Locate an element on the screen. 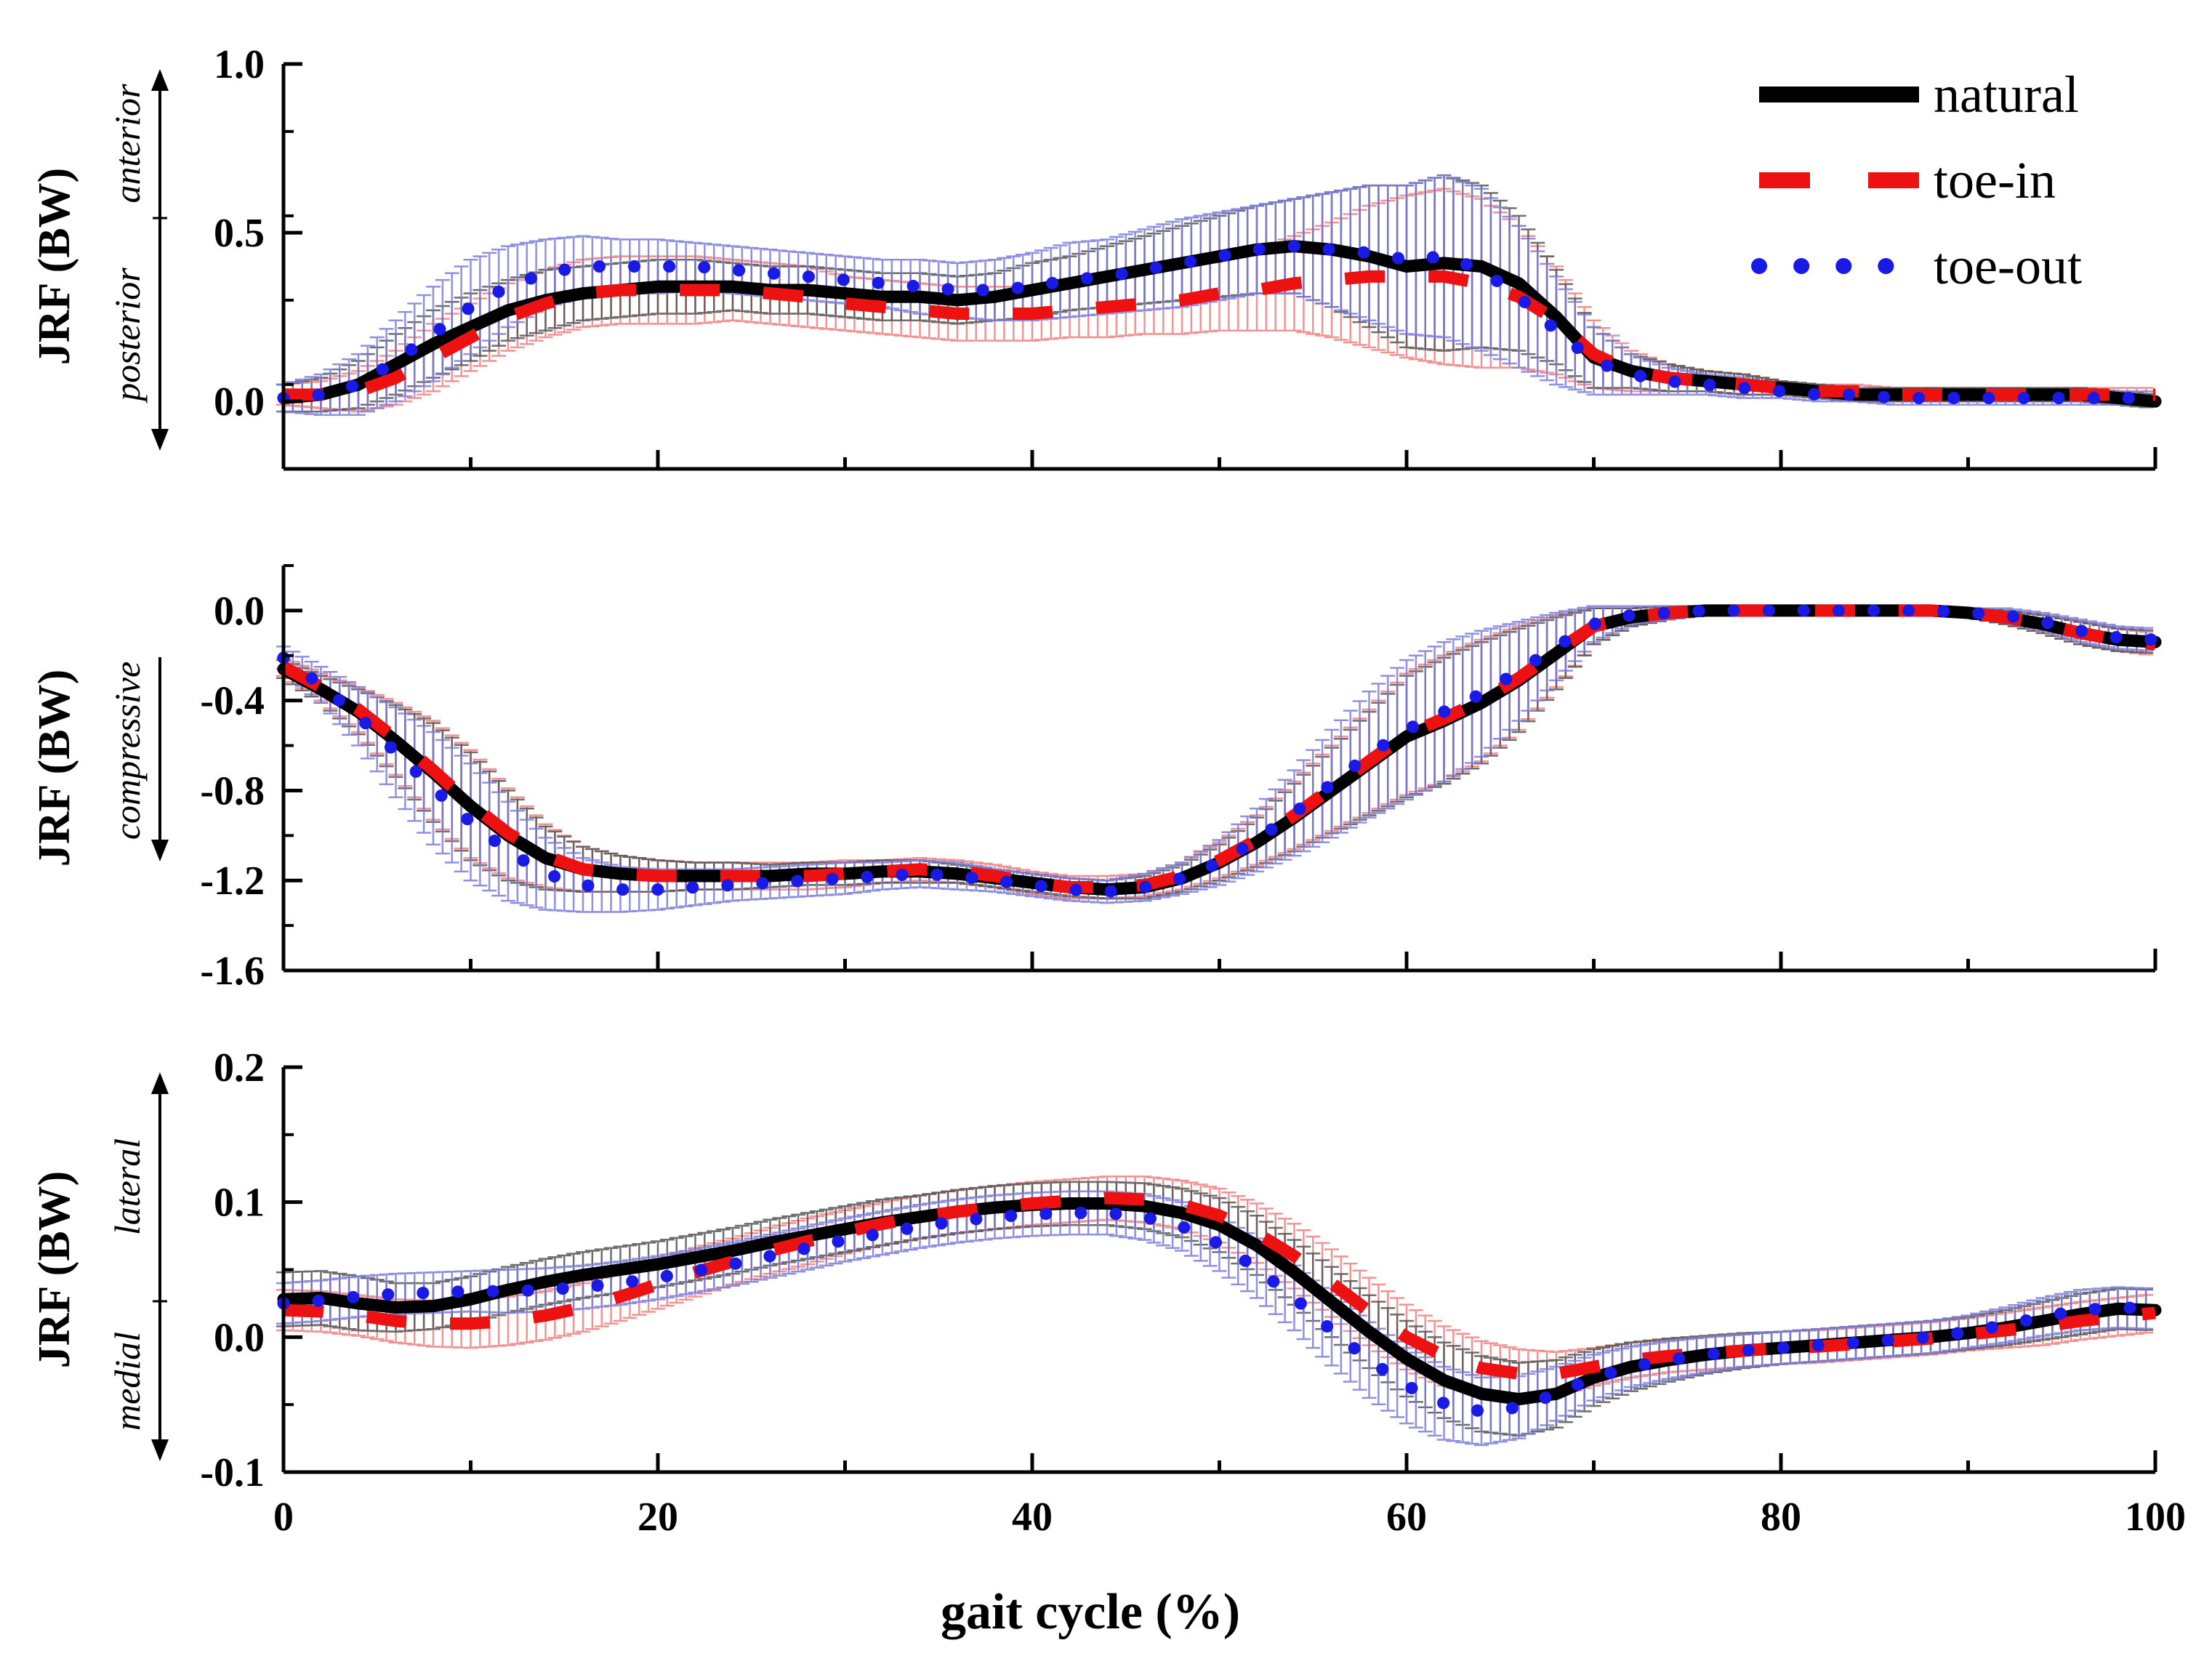 This screenshot has width=2212, height=1664. y-tick-label: -0.8 is located at coordinates (232, 790).